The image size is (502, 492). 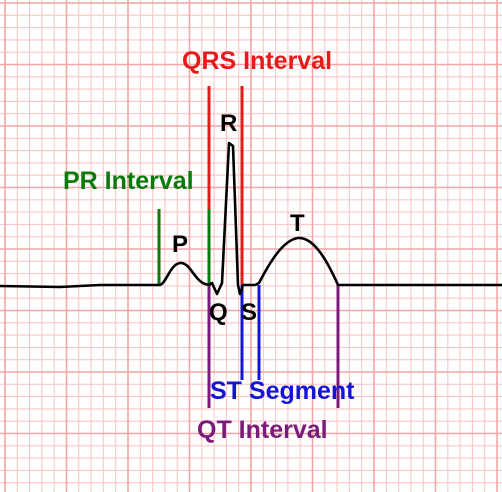 I want to click on s-wave-label: S, so click(x=249, y=312).